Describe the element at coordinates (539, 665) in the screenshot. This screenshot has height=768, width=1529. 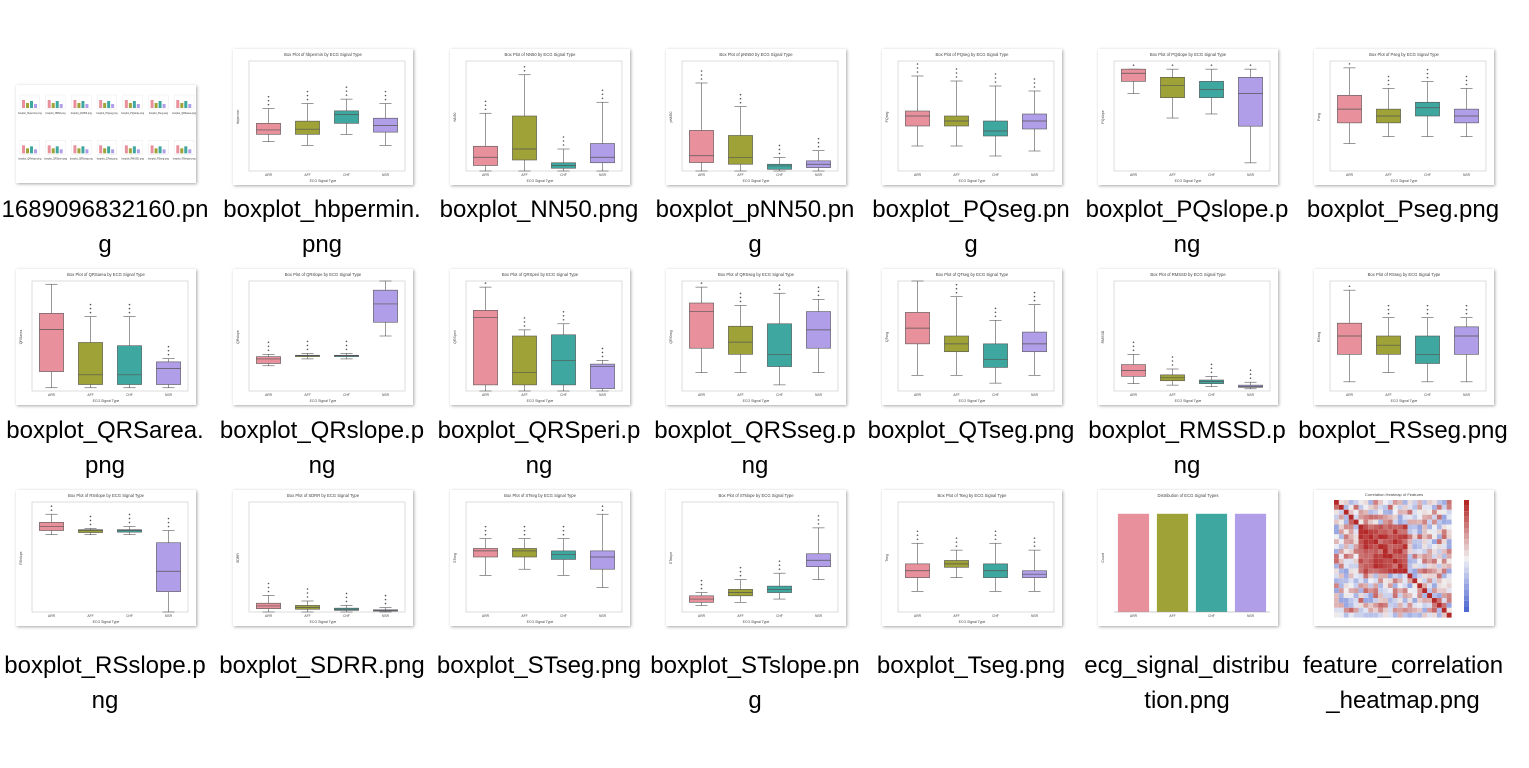
I see `file-name-label: boxplot_STseg.png` at that location.